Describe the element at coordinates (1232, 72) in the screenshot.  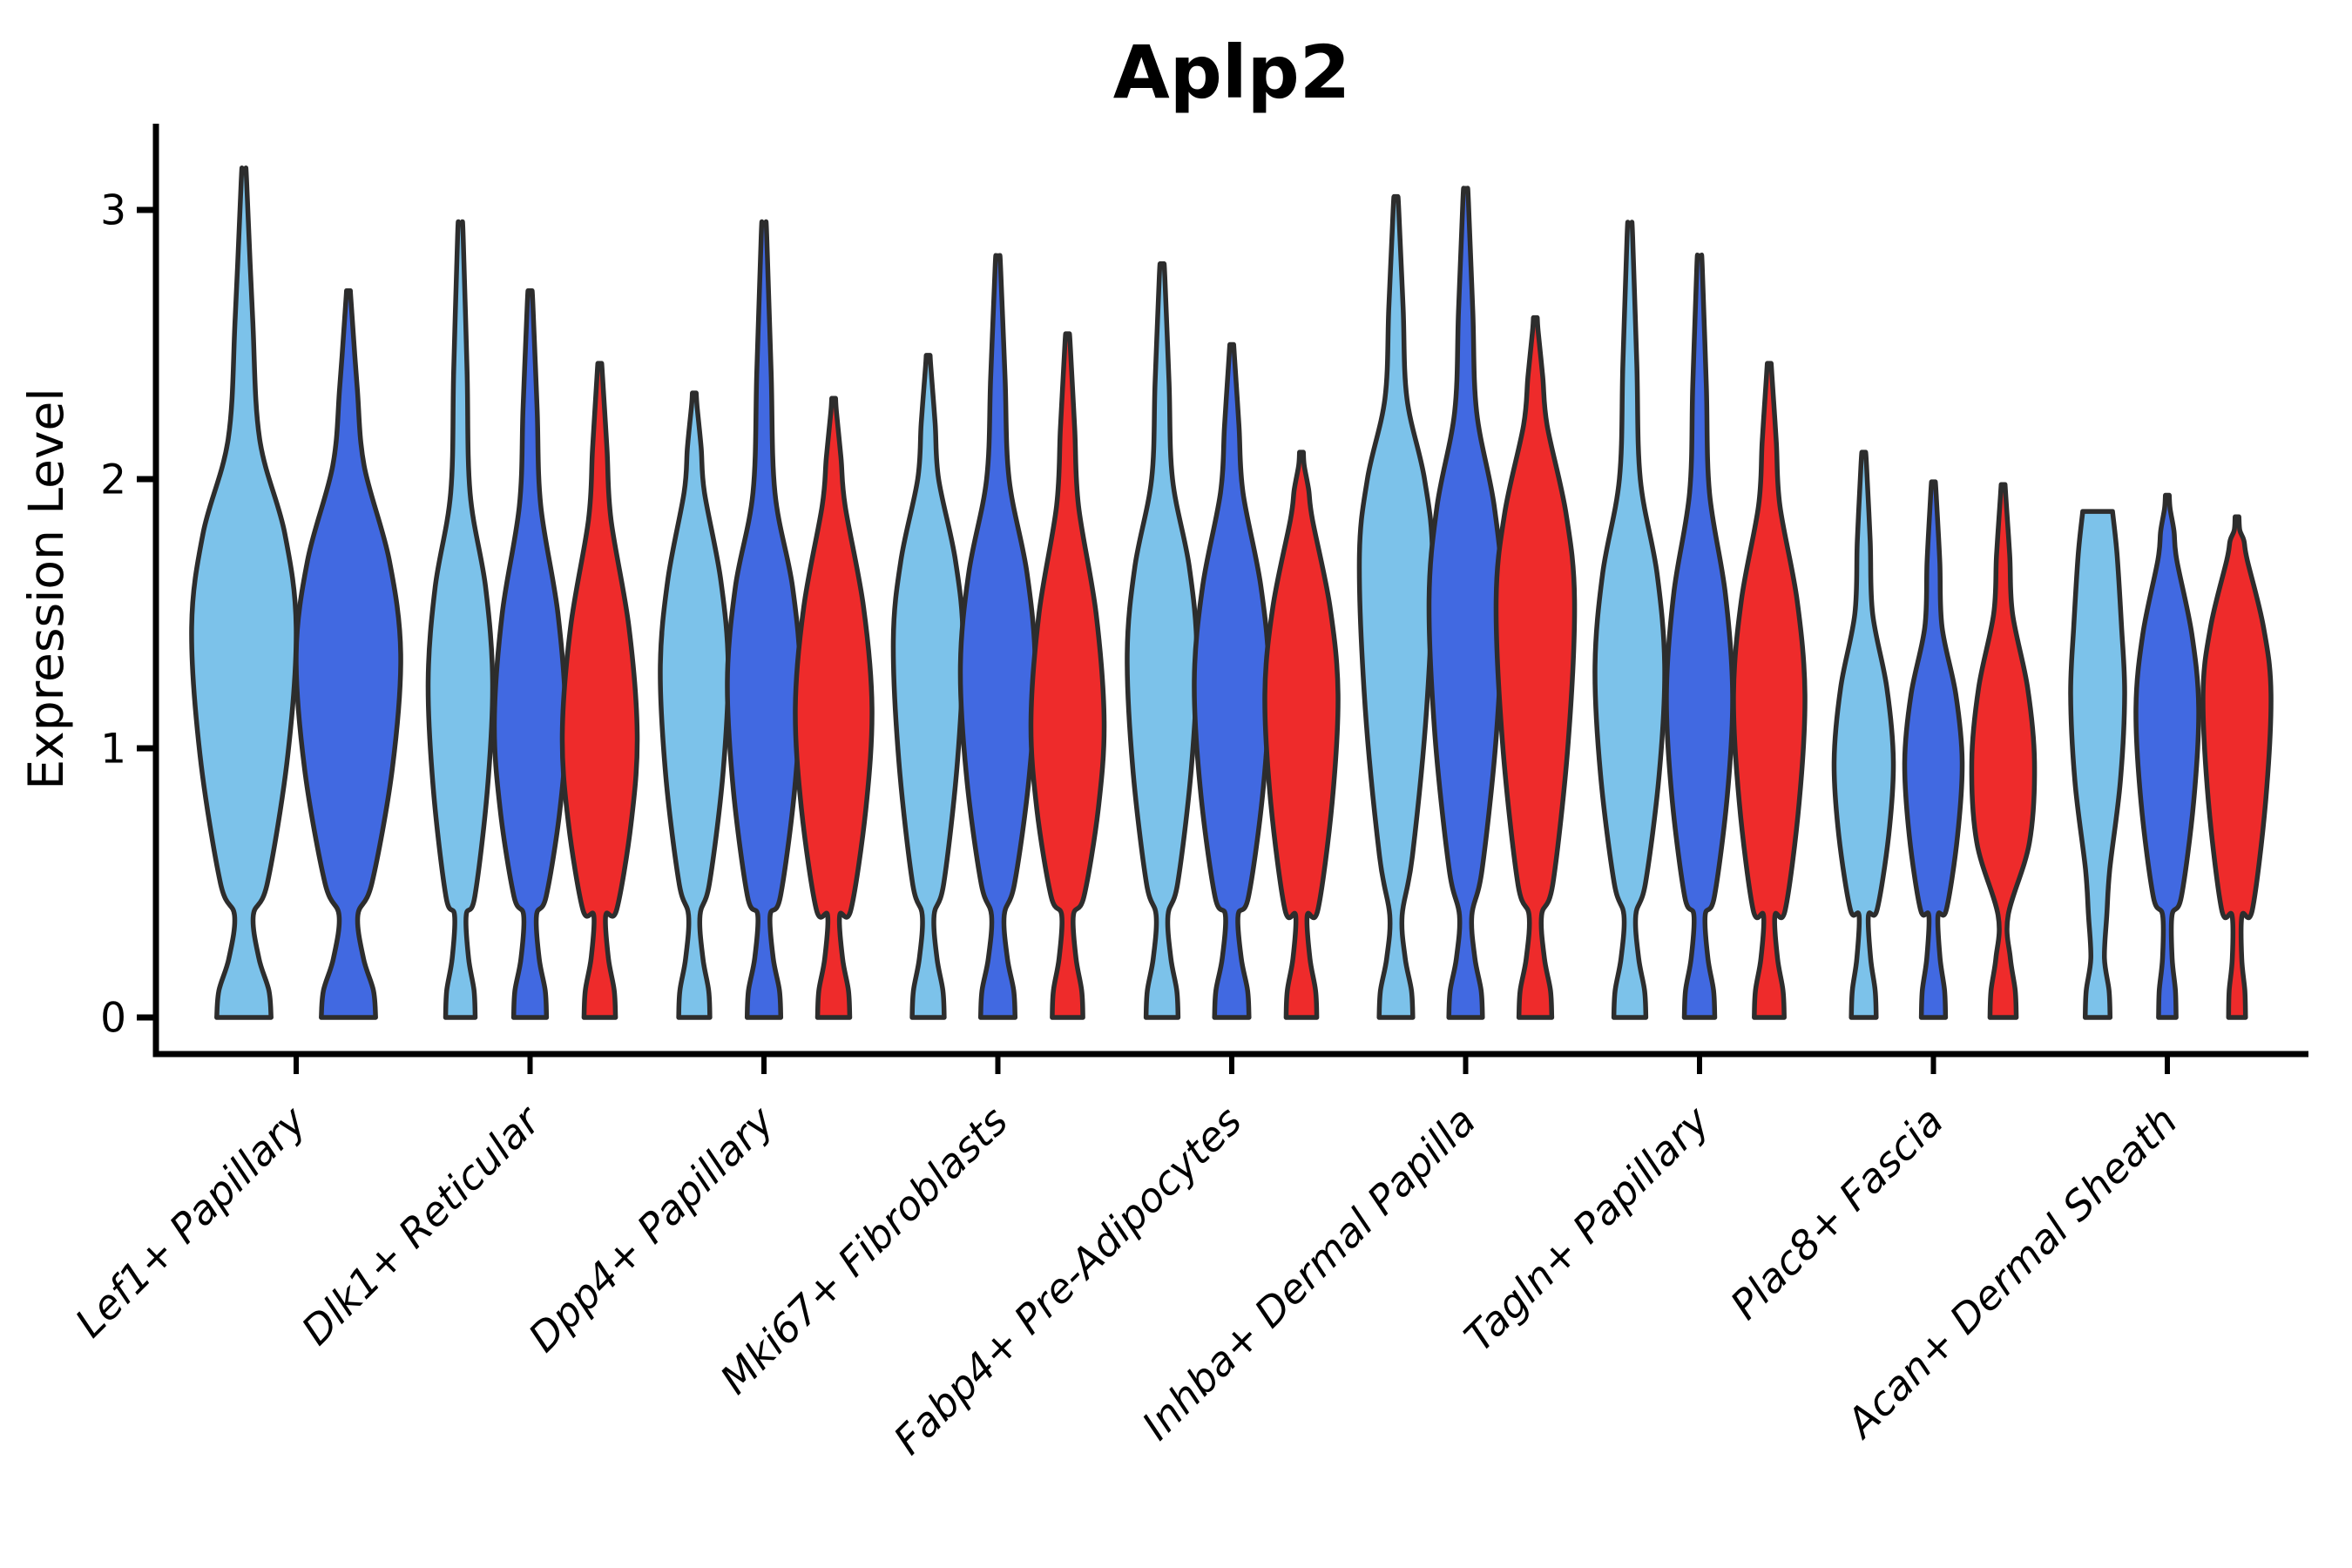
I see `chart-title: Aplp2` at that location.